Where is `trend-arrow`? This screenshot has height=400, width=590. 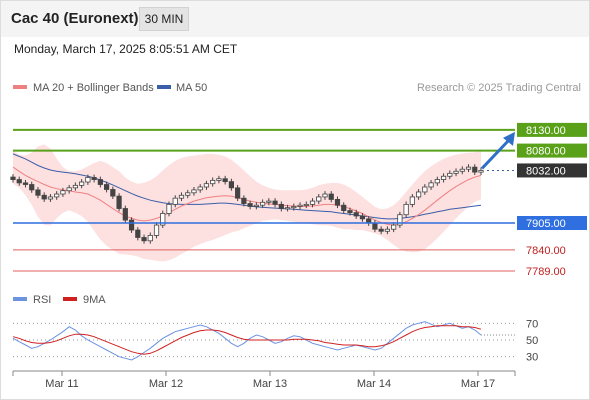 trend-arrow is located at coordinates (496, 153).